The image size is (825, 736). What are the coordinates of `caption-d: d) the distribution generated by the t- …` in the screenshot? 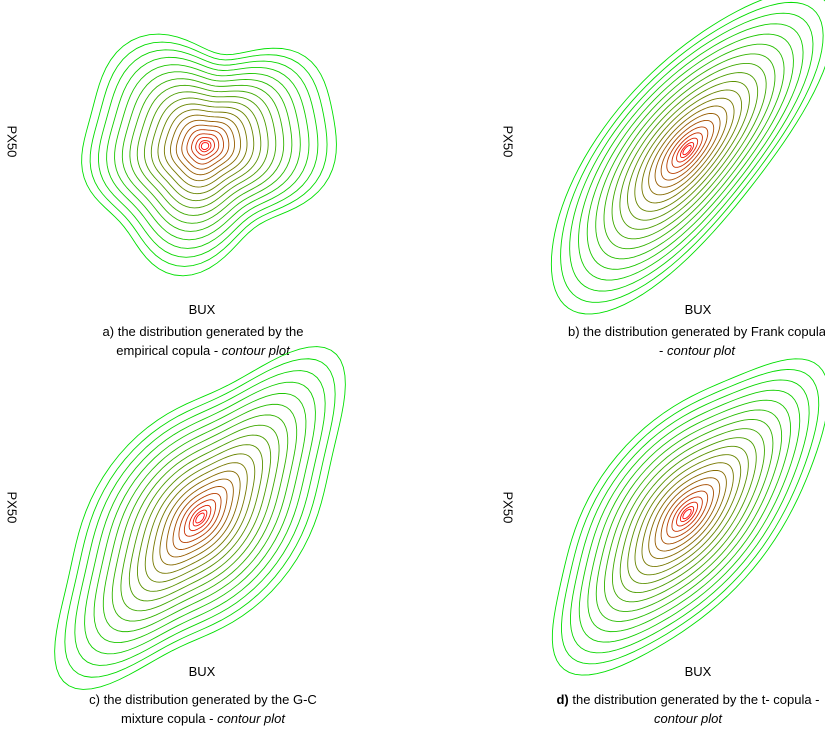 It's located at (688, 709).